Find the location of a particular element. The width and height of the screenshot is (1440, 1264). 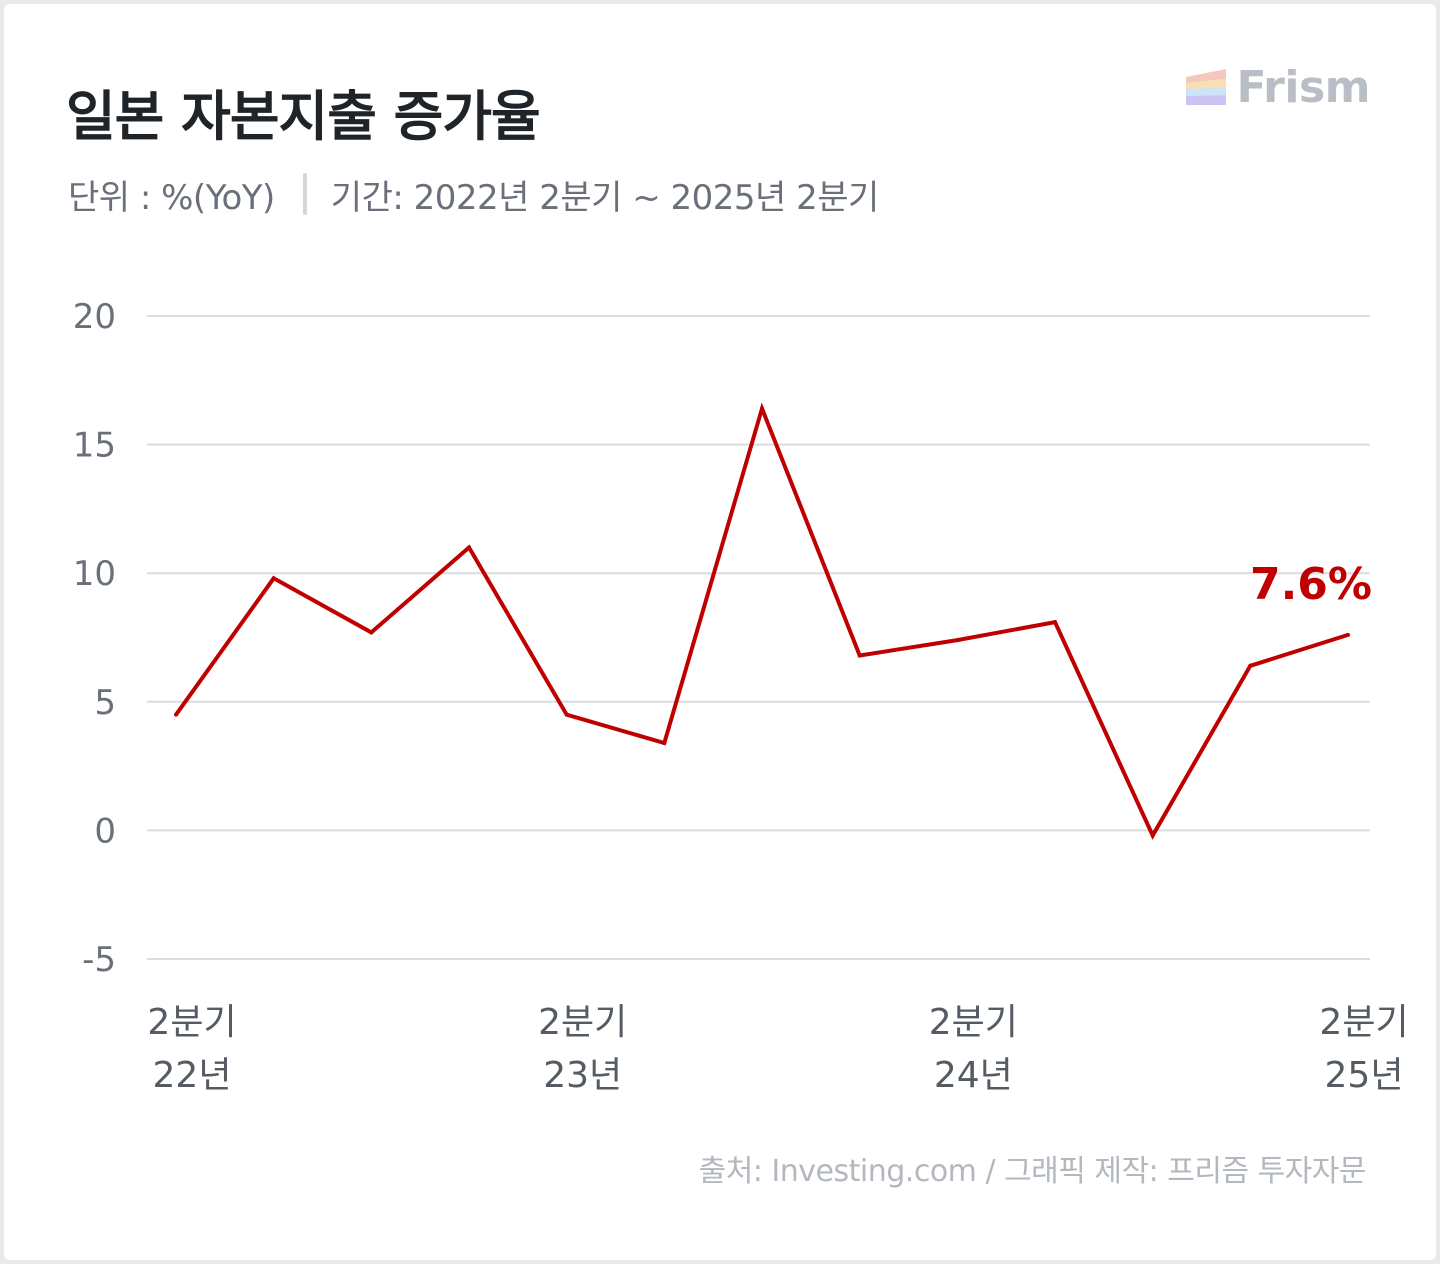

x-tick-label: 24년 is located at coordinates (973, 1075).